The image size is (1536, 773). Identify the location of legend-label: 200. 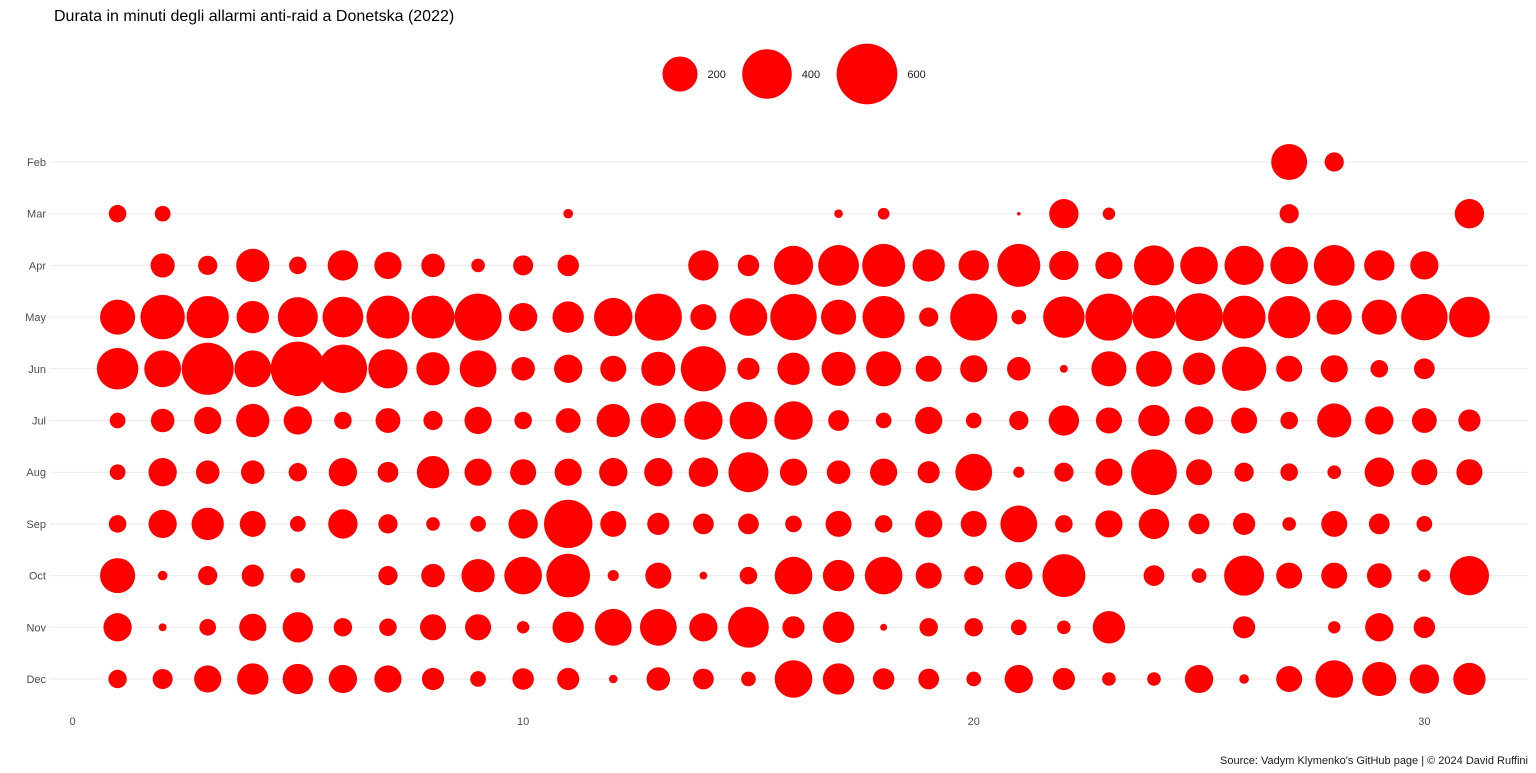
(717, 75).